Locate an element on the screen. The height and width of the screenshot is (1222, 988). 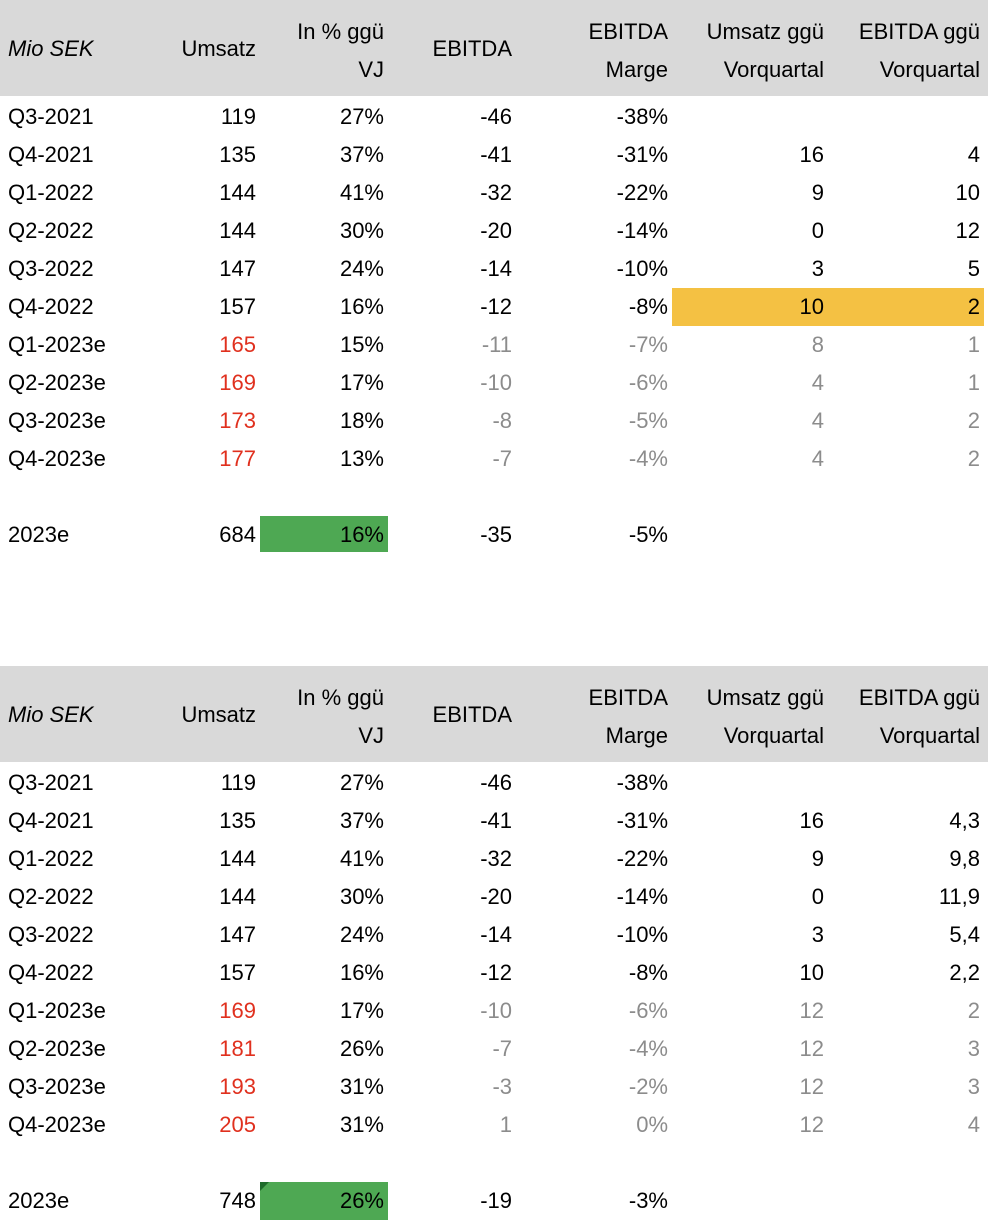
cell: -11 is located at coordinates (496, 344).